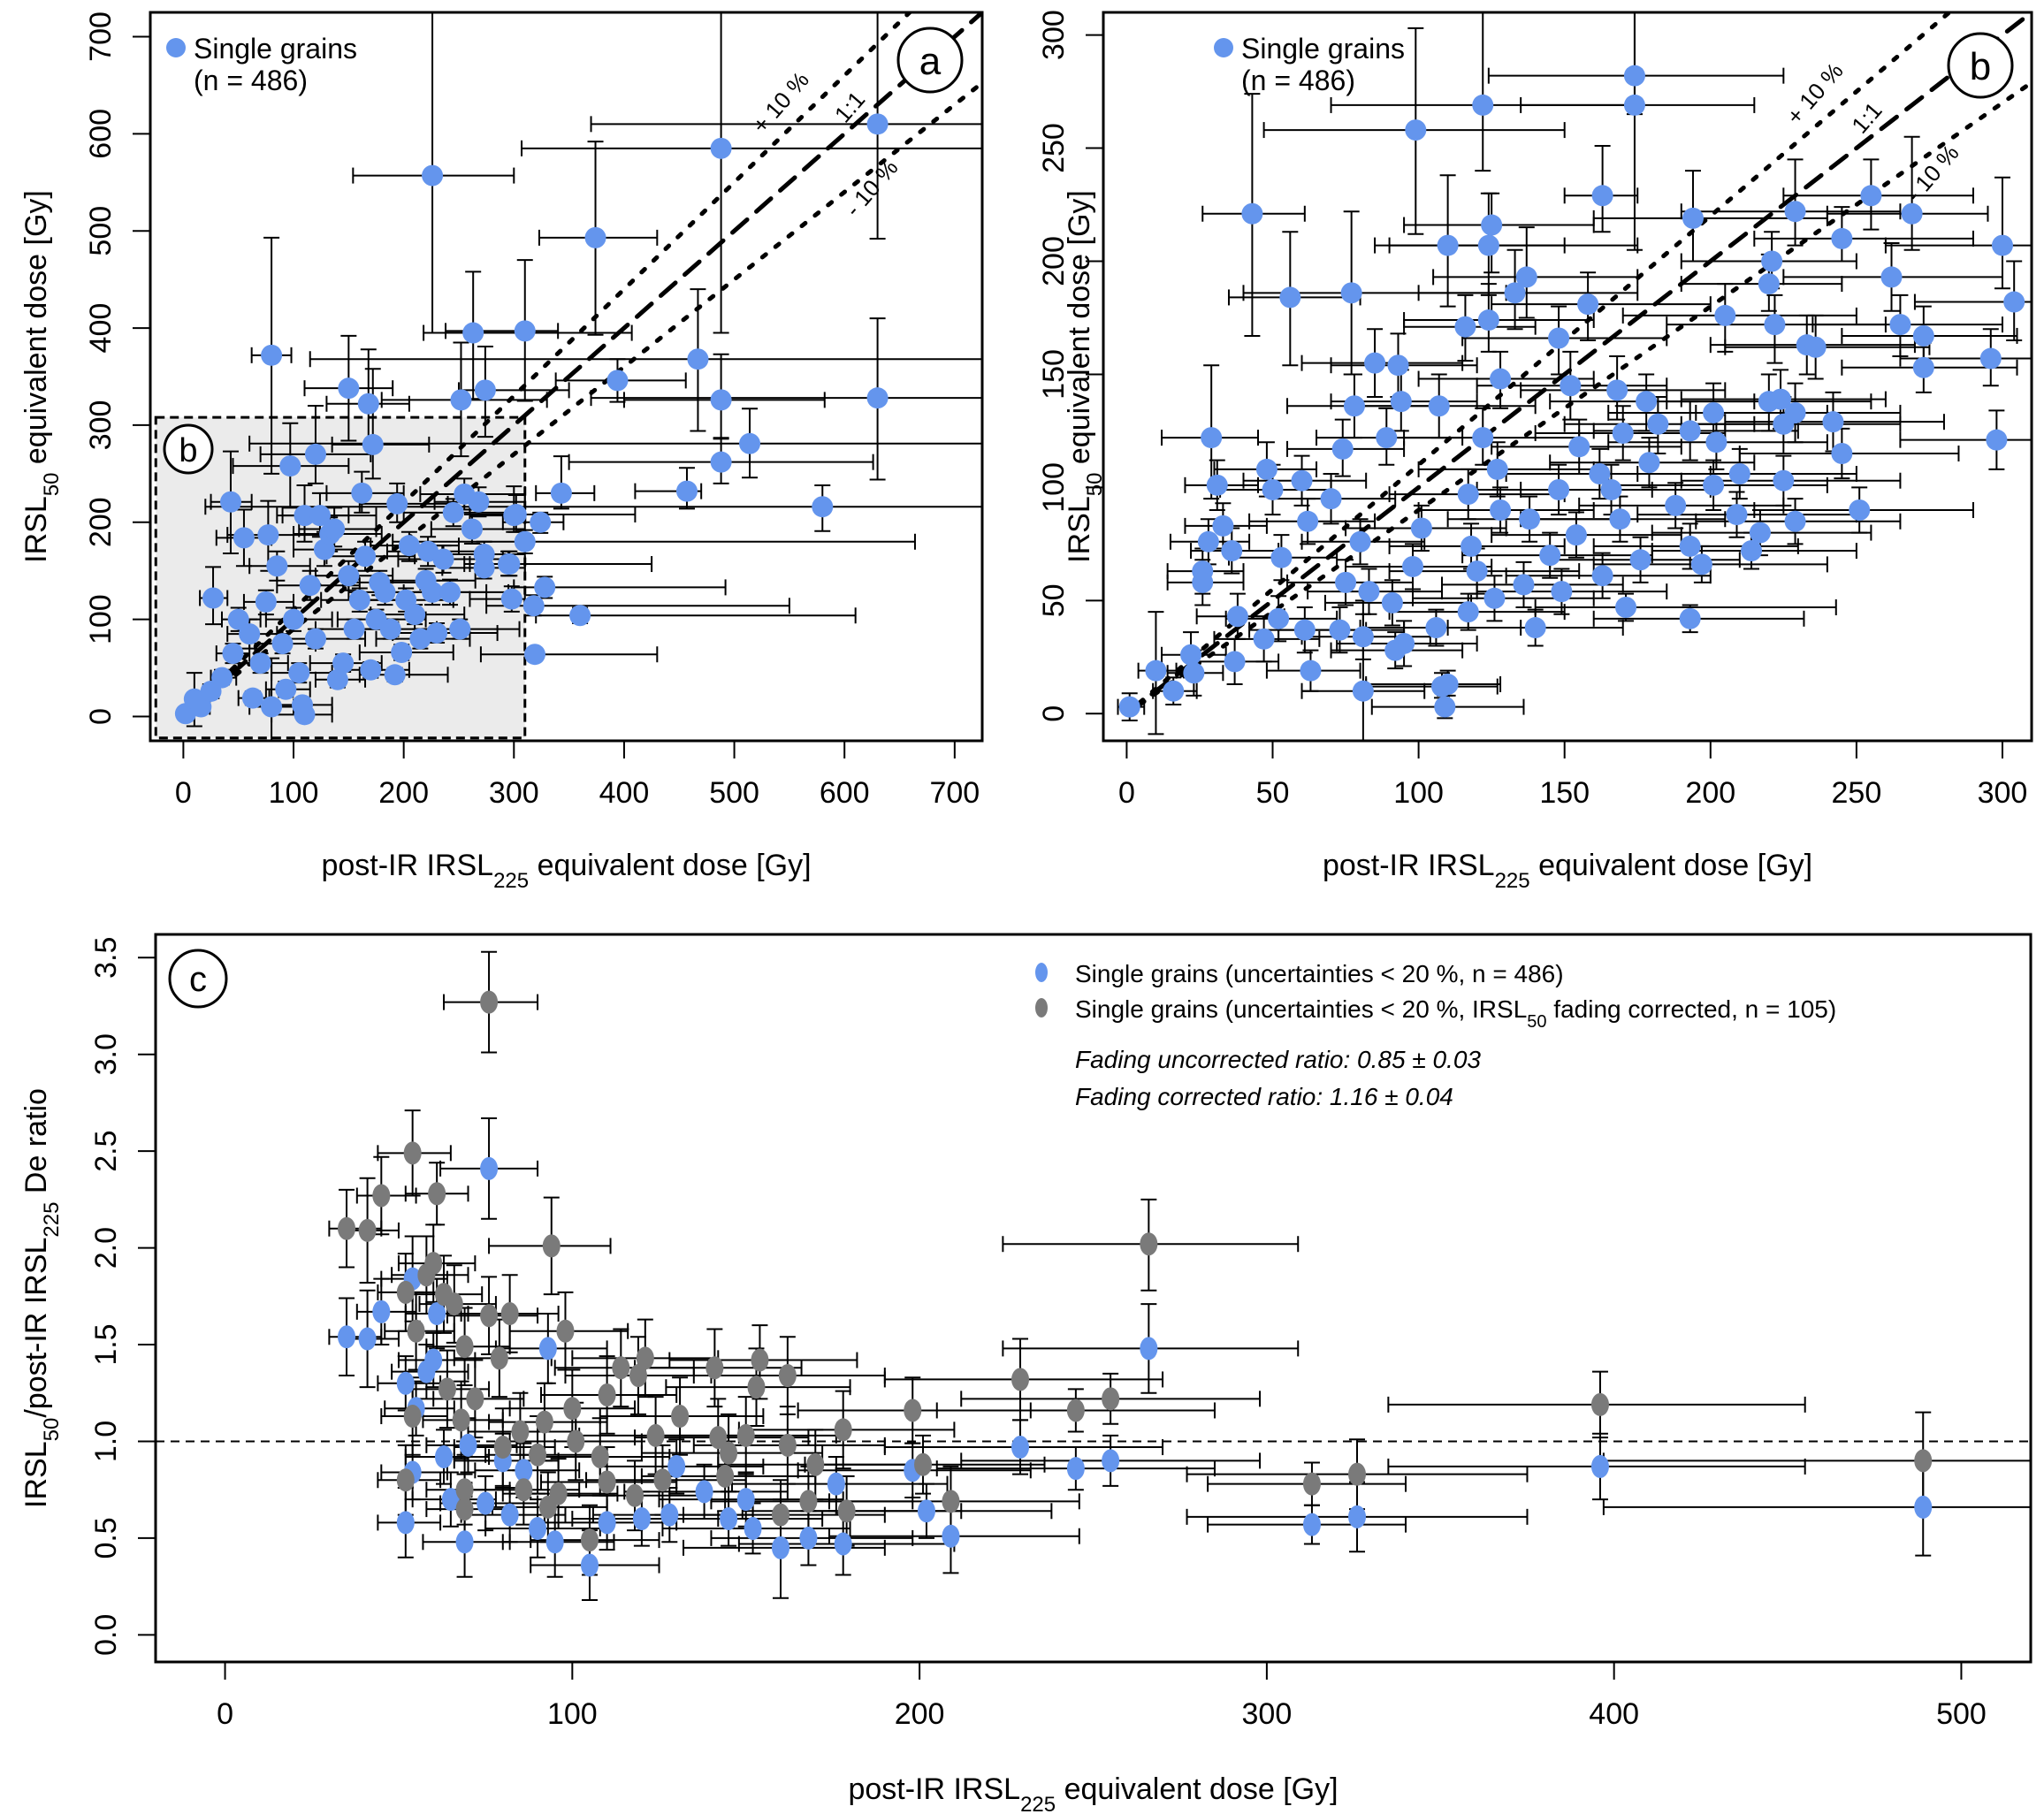  What do you see at coordinates (955, 793) in the screenshot?
I see `x-tick-label: 700` at bounding box center [955, 793].